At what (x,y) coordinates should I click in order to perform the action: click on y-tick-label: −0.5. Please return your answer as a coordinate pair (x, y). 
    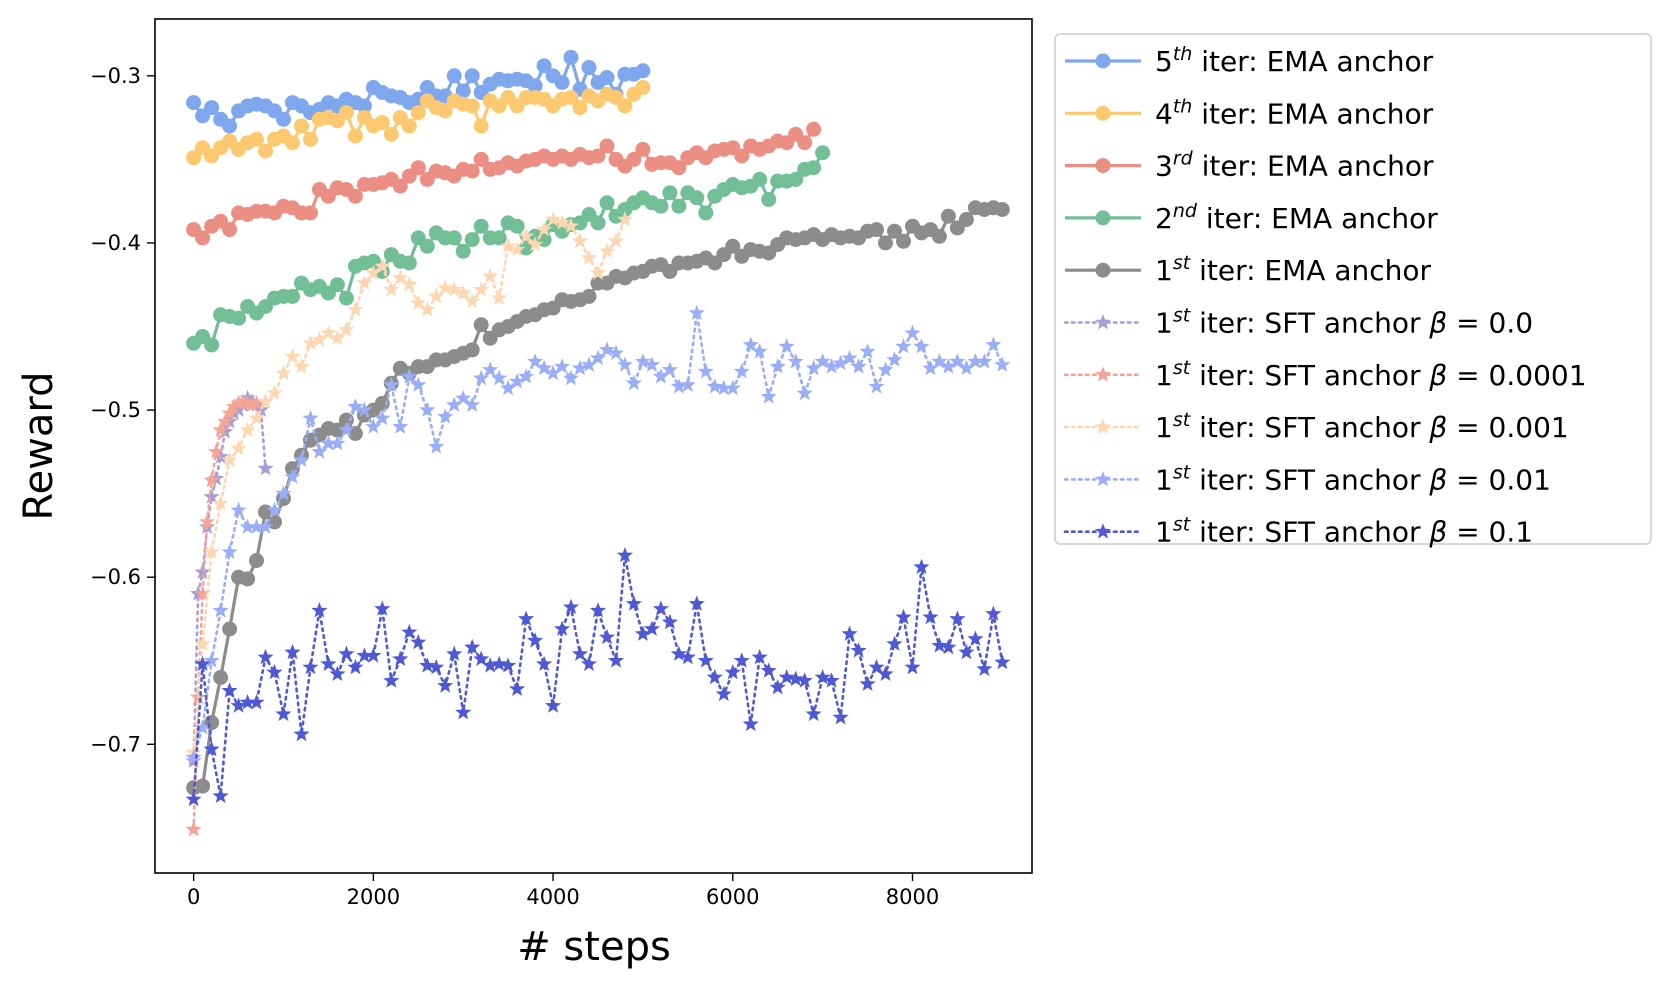
    Looking at the image, I should click on (115, 410).